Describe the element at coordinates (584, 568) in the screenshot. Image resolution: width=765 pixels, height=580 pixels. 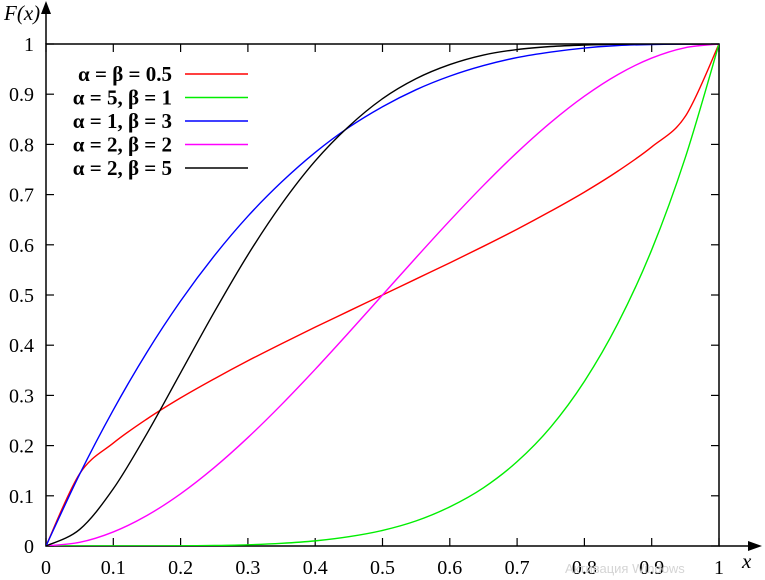
I see `x-tick-label: 0.8` at that location.